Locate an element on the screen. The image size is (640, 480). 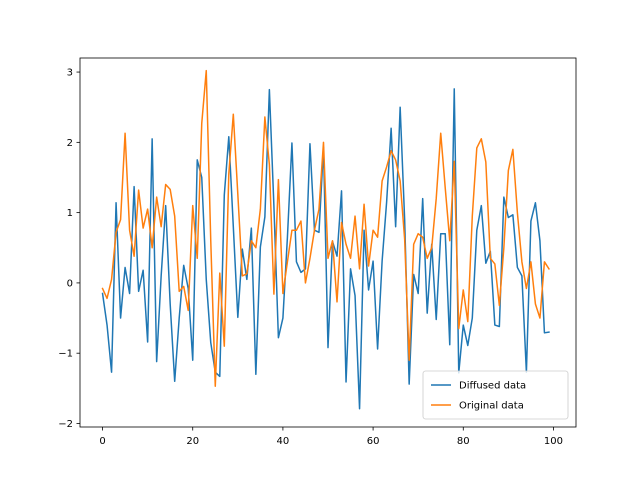
x-tick-label: 20 is located at coordinates (192, 441).